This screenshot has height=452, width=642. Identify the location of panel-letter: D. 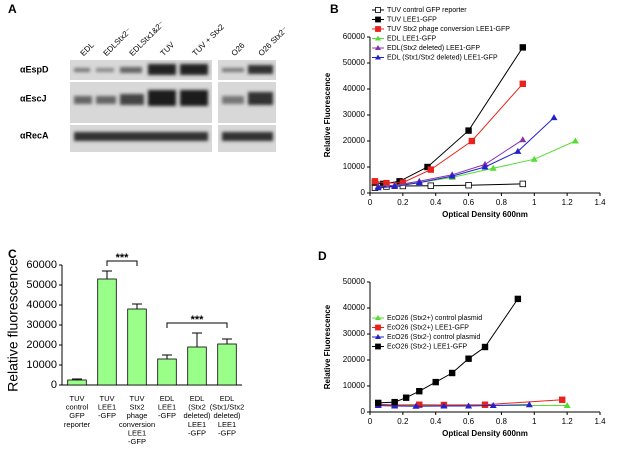
(322, 256).